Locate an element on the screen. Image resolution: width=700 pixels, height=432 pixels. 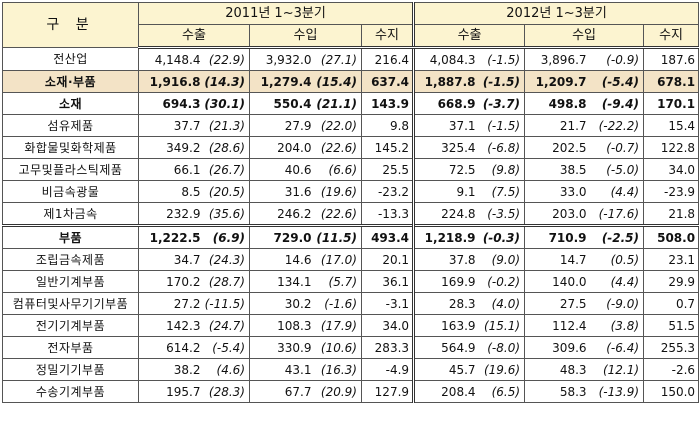
balance-2012-cell: 34.0 is located at coordinates (671, 169).